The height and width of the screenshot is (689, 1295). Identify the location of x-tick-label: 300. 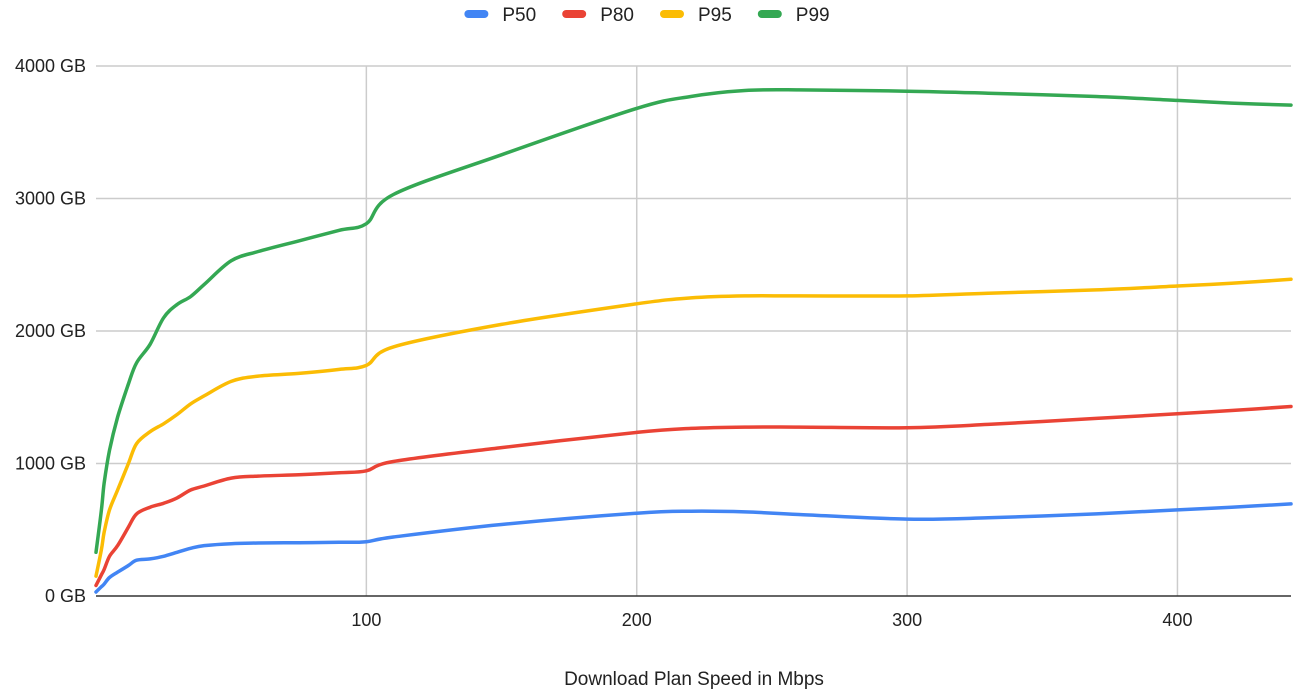
(907, 620).